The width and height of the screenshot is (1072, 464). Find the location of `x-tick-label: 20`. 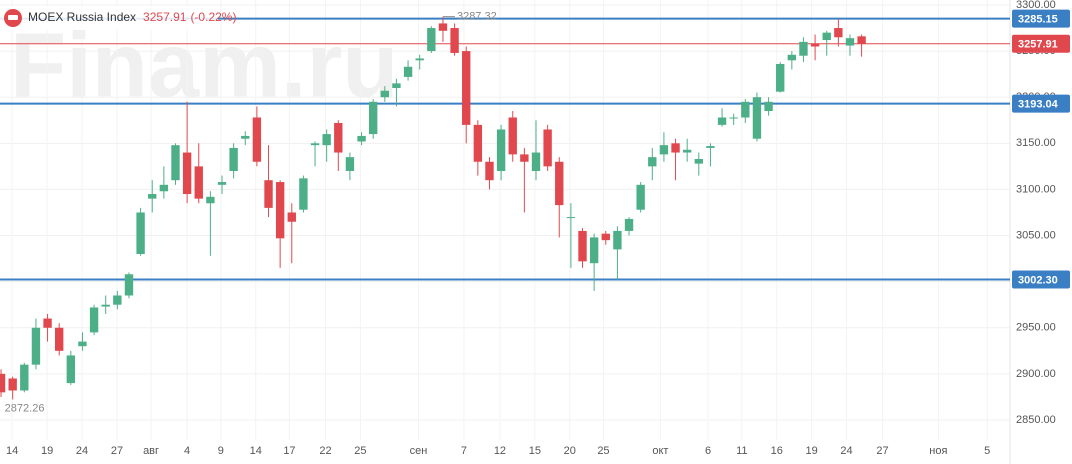

x-tick-label: 20 is located at coordinates (570, 451).